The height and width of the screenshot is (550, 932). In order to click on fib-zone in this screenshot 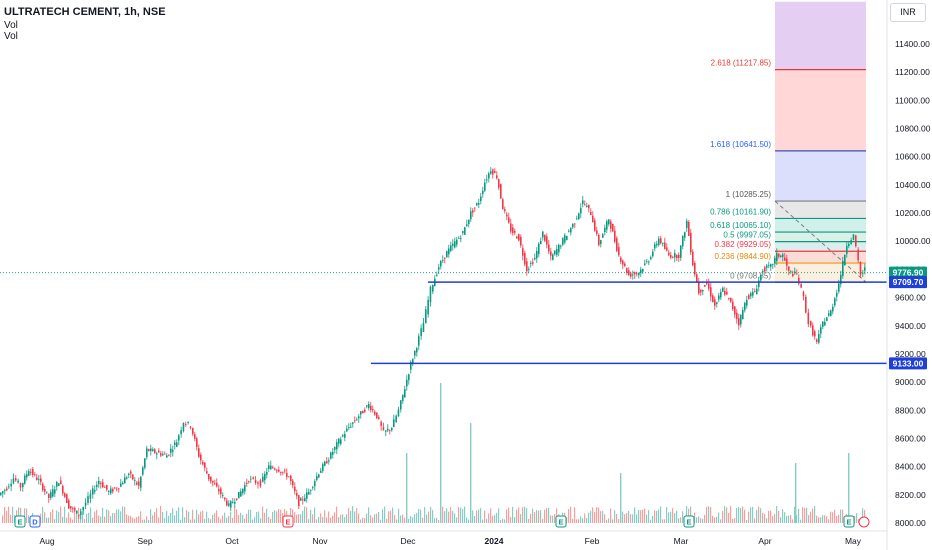, I will do `click(820, 210)`.